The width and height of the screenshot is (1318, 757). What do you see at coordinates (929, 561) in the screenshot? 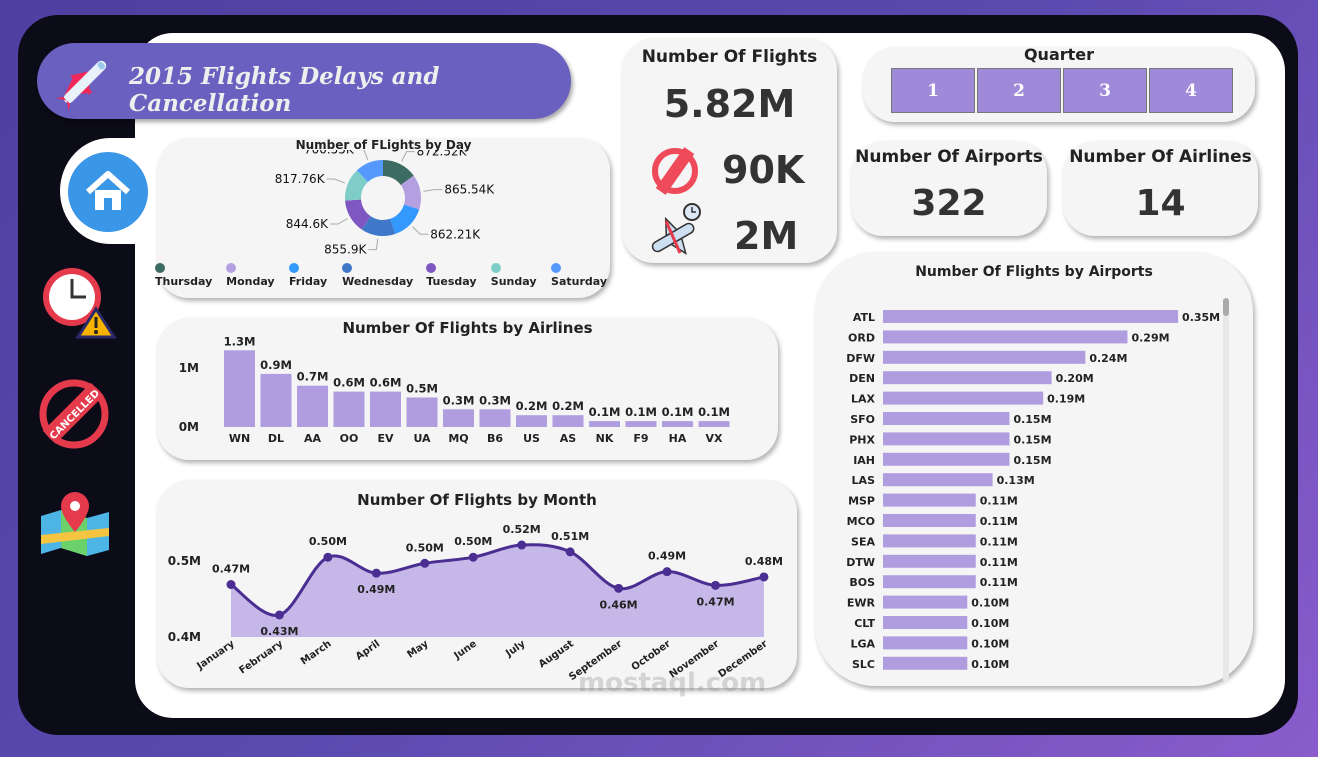
I see `bar-dtw` at bounding box center [929, 561].